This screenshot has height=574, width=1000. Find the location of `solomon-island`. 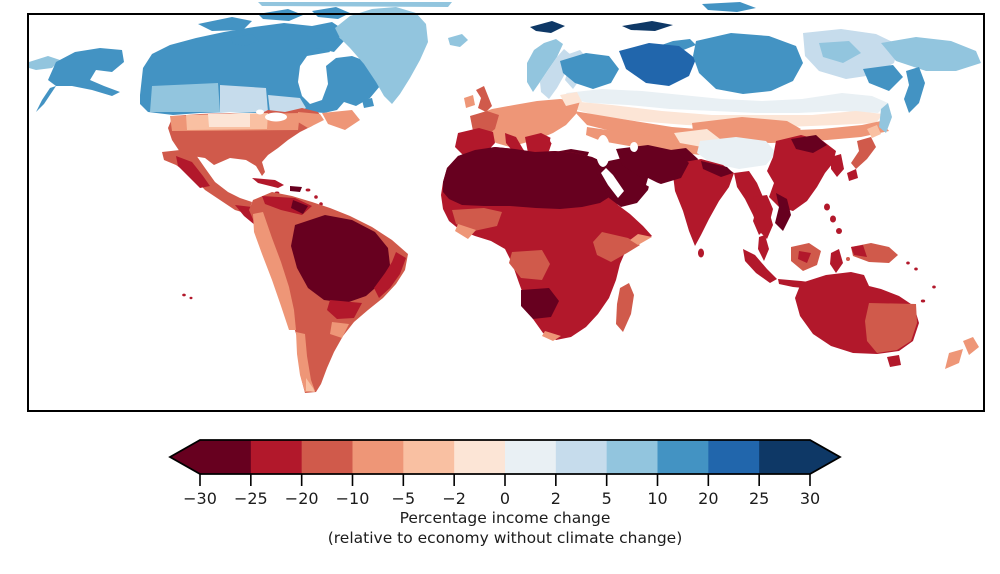

solomon-island is located at coordinates (916, 269).